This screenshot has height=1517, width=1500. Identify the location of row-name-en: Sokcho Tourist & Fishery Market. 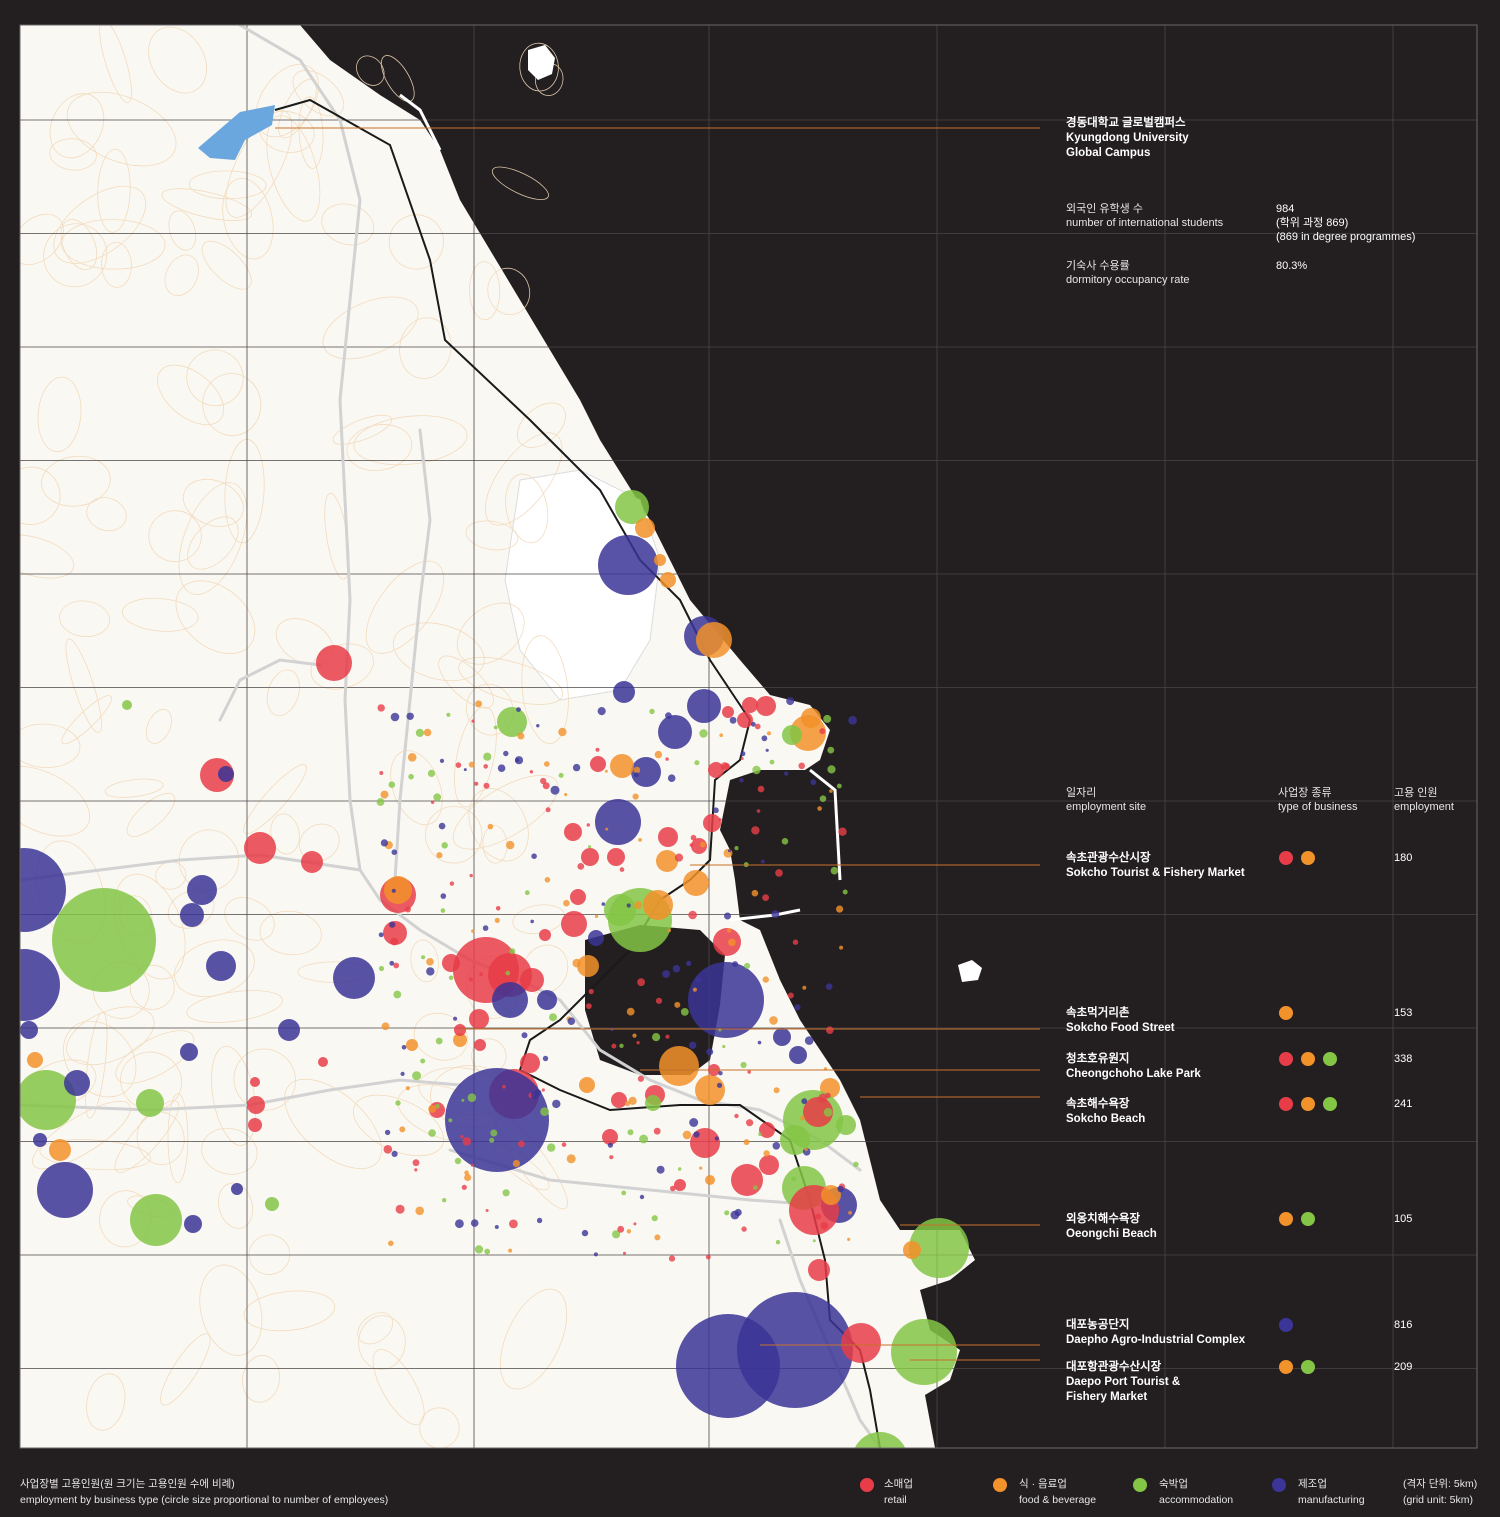
(1155, 873).